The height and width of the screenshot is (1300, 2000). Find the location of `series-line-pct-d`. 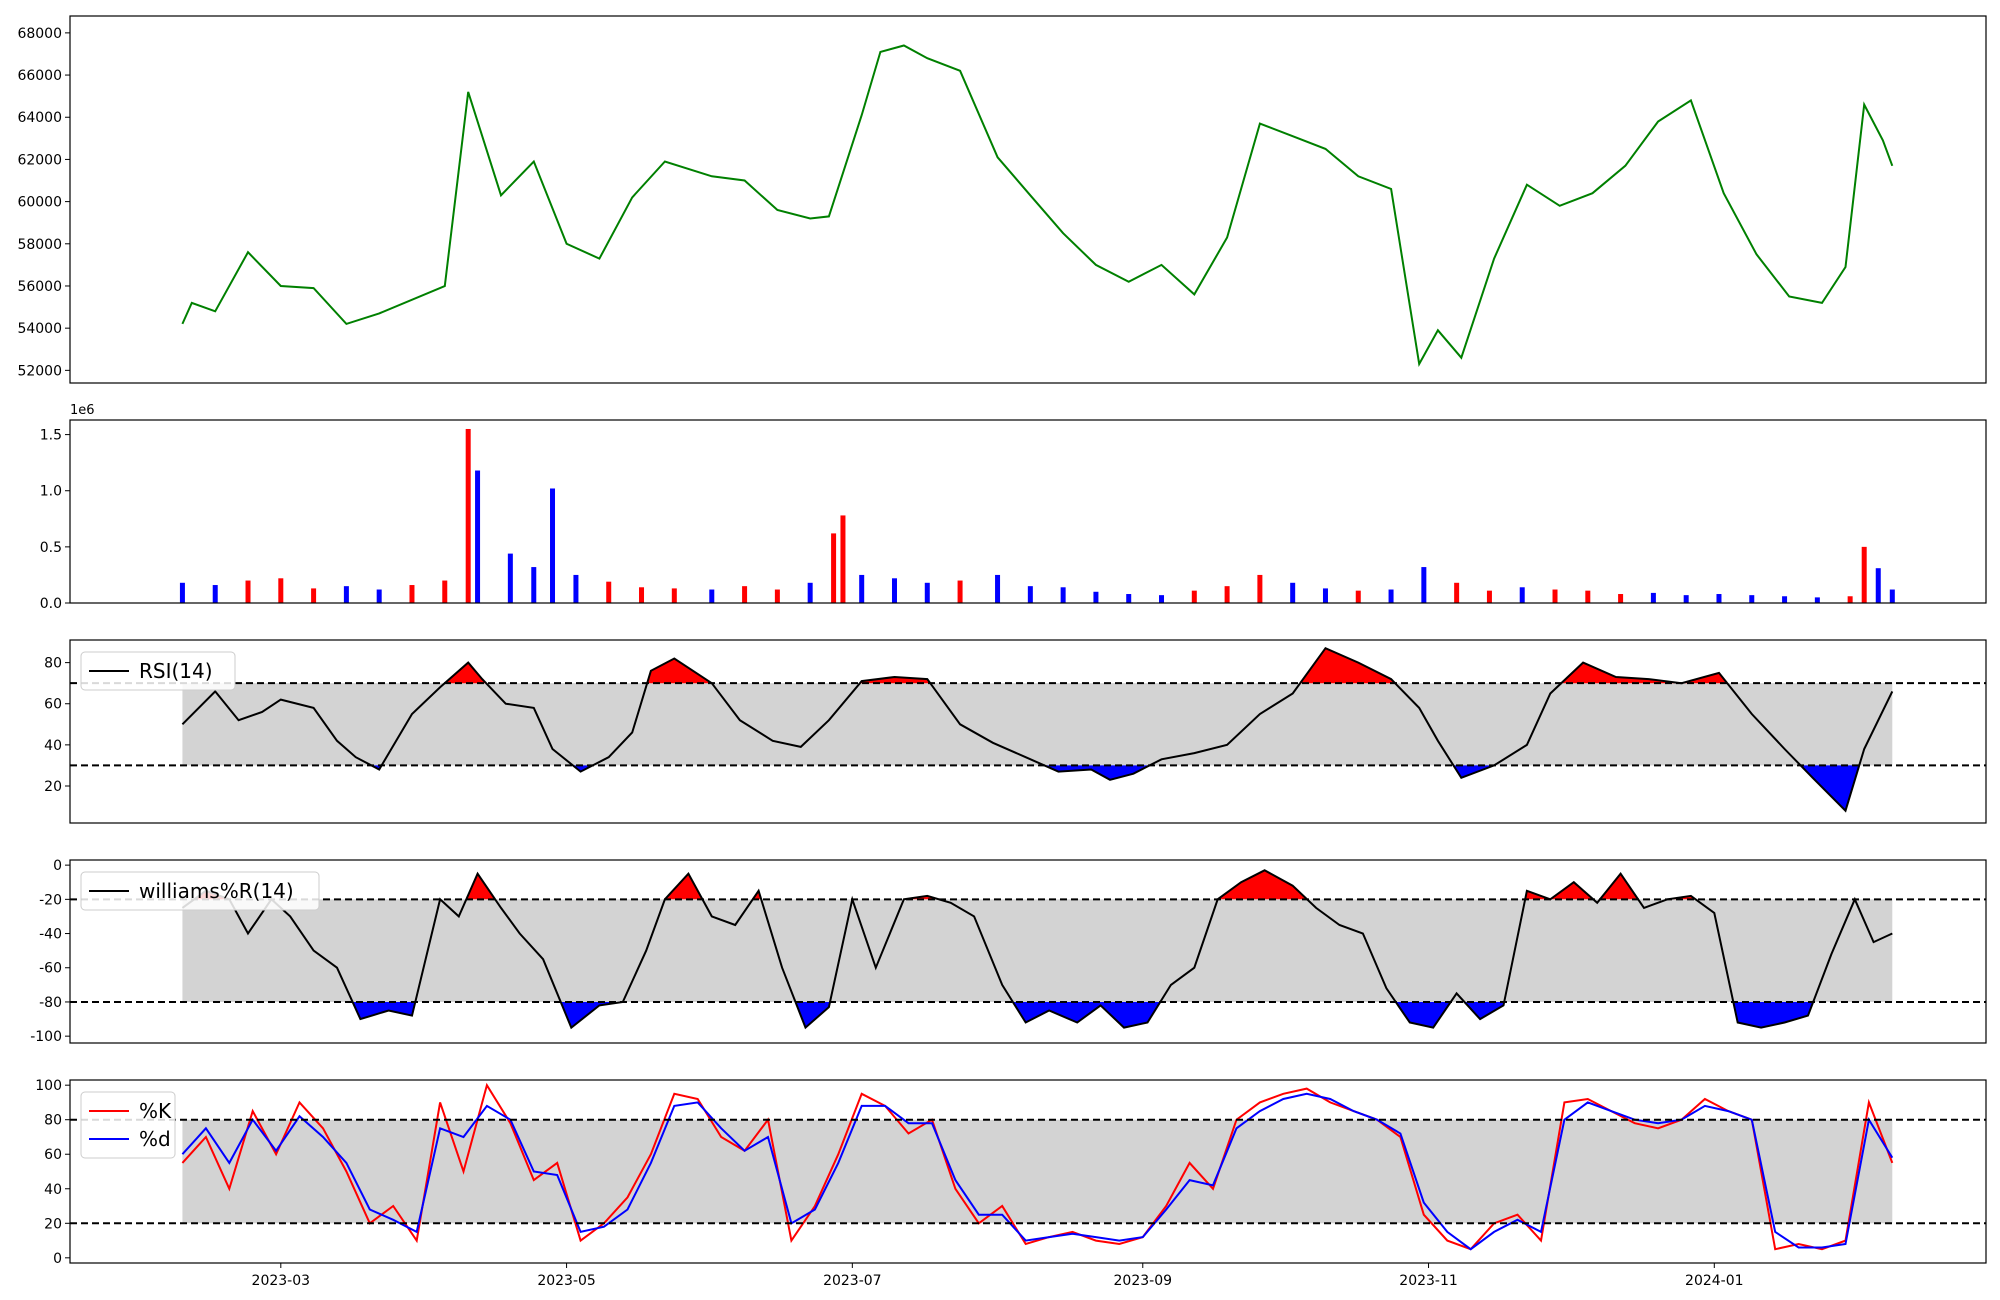

series-line-pct-d is located at coordinates (1037, 1171).